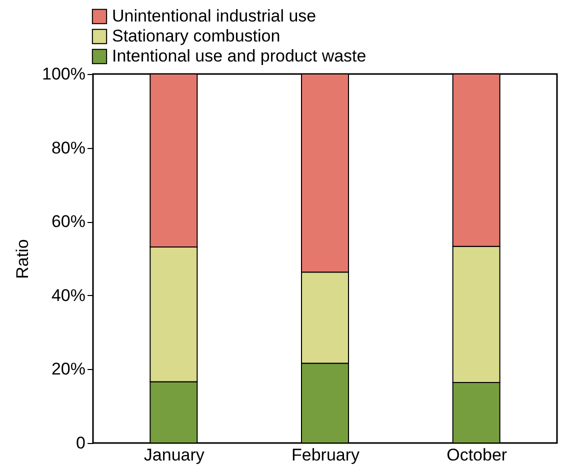 This screenshot has height=473, width=565. What do you see at coordinates (477, 455) in the screenshot?
I see `x-tick-label: October` at bounding box center [477, 455].